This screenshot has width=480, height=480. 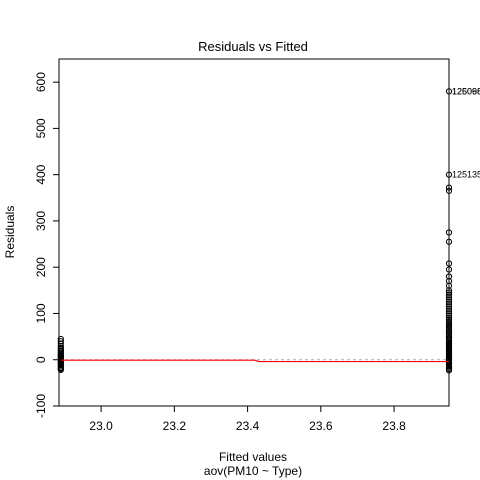 I want to click on x-tick-label: 23.0, so click(x=101, y=426).